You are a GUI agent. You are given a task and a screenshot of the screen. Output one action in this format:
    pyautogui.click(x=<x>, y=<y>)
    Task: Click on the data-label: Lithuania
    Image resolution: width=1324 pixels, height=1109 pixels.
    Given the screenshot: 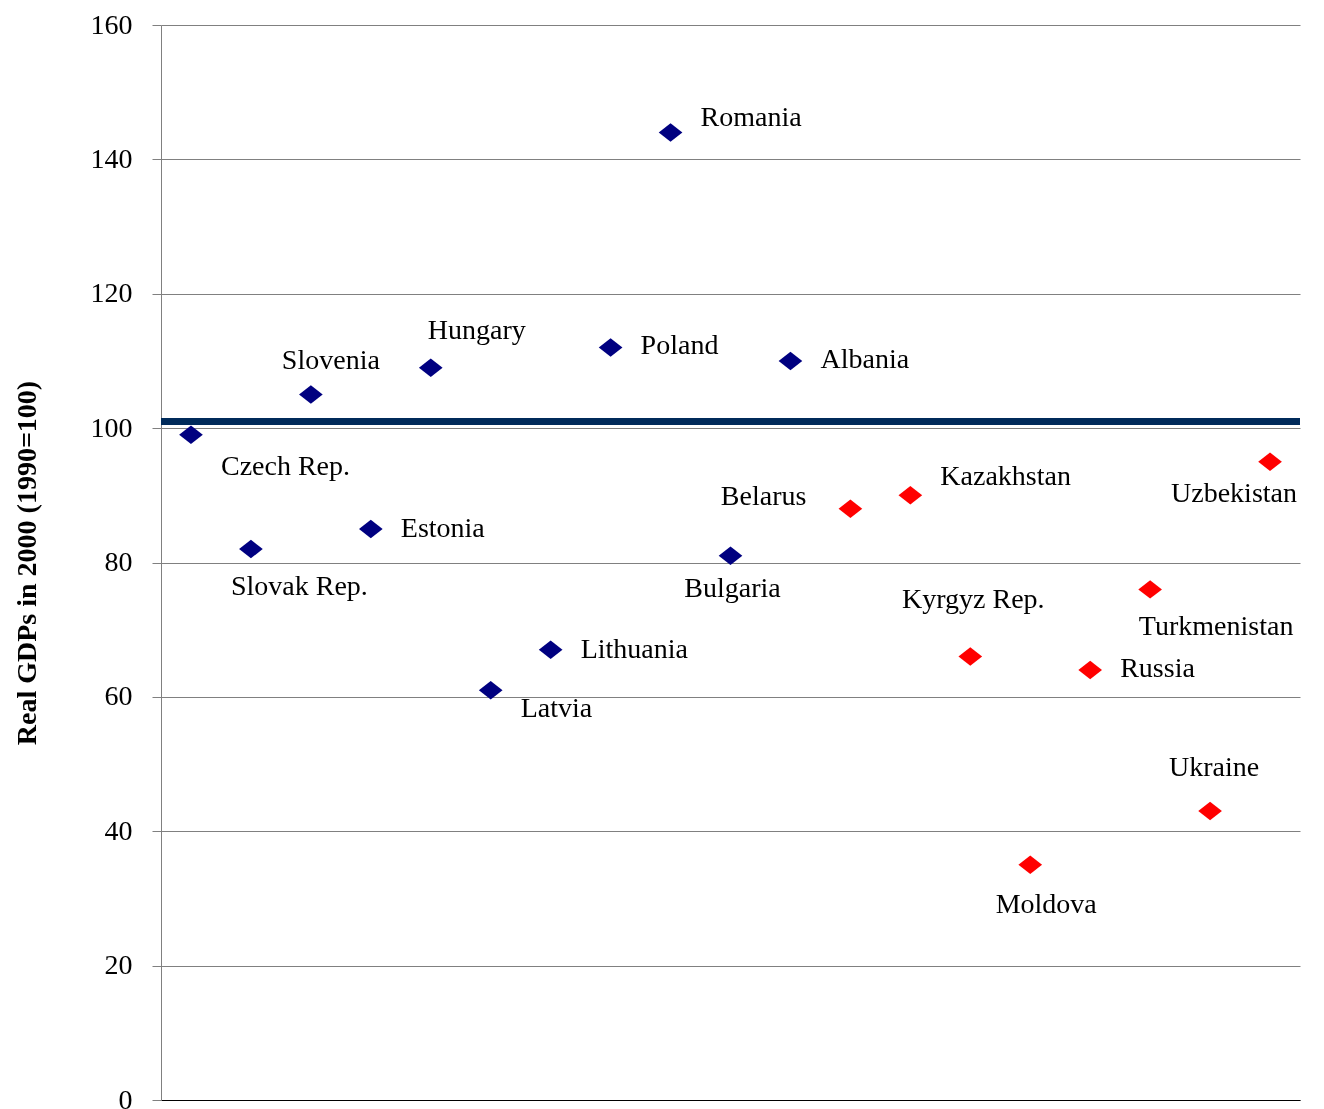 What is the action you would take?
    pyautogui.click(x=634, y=648)
    